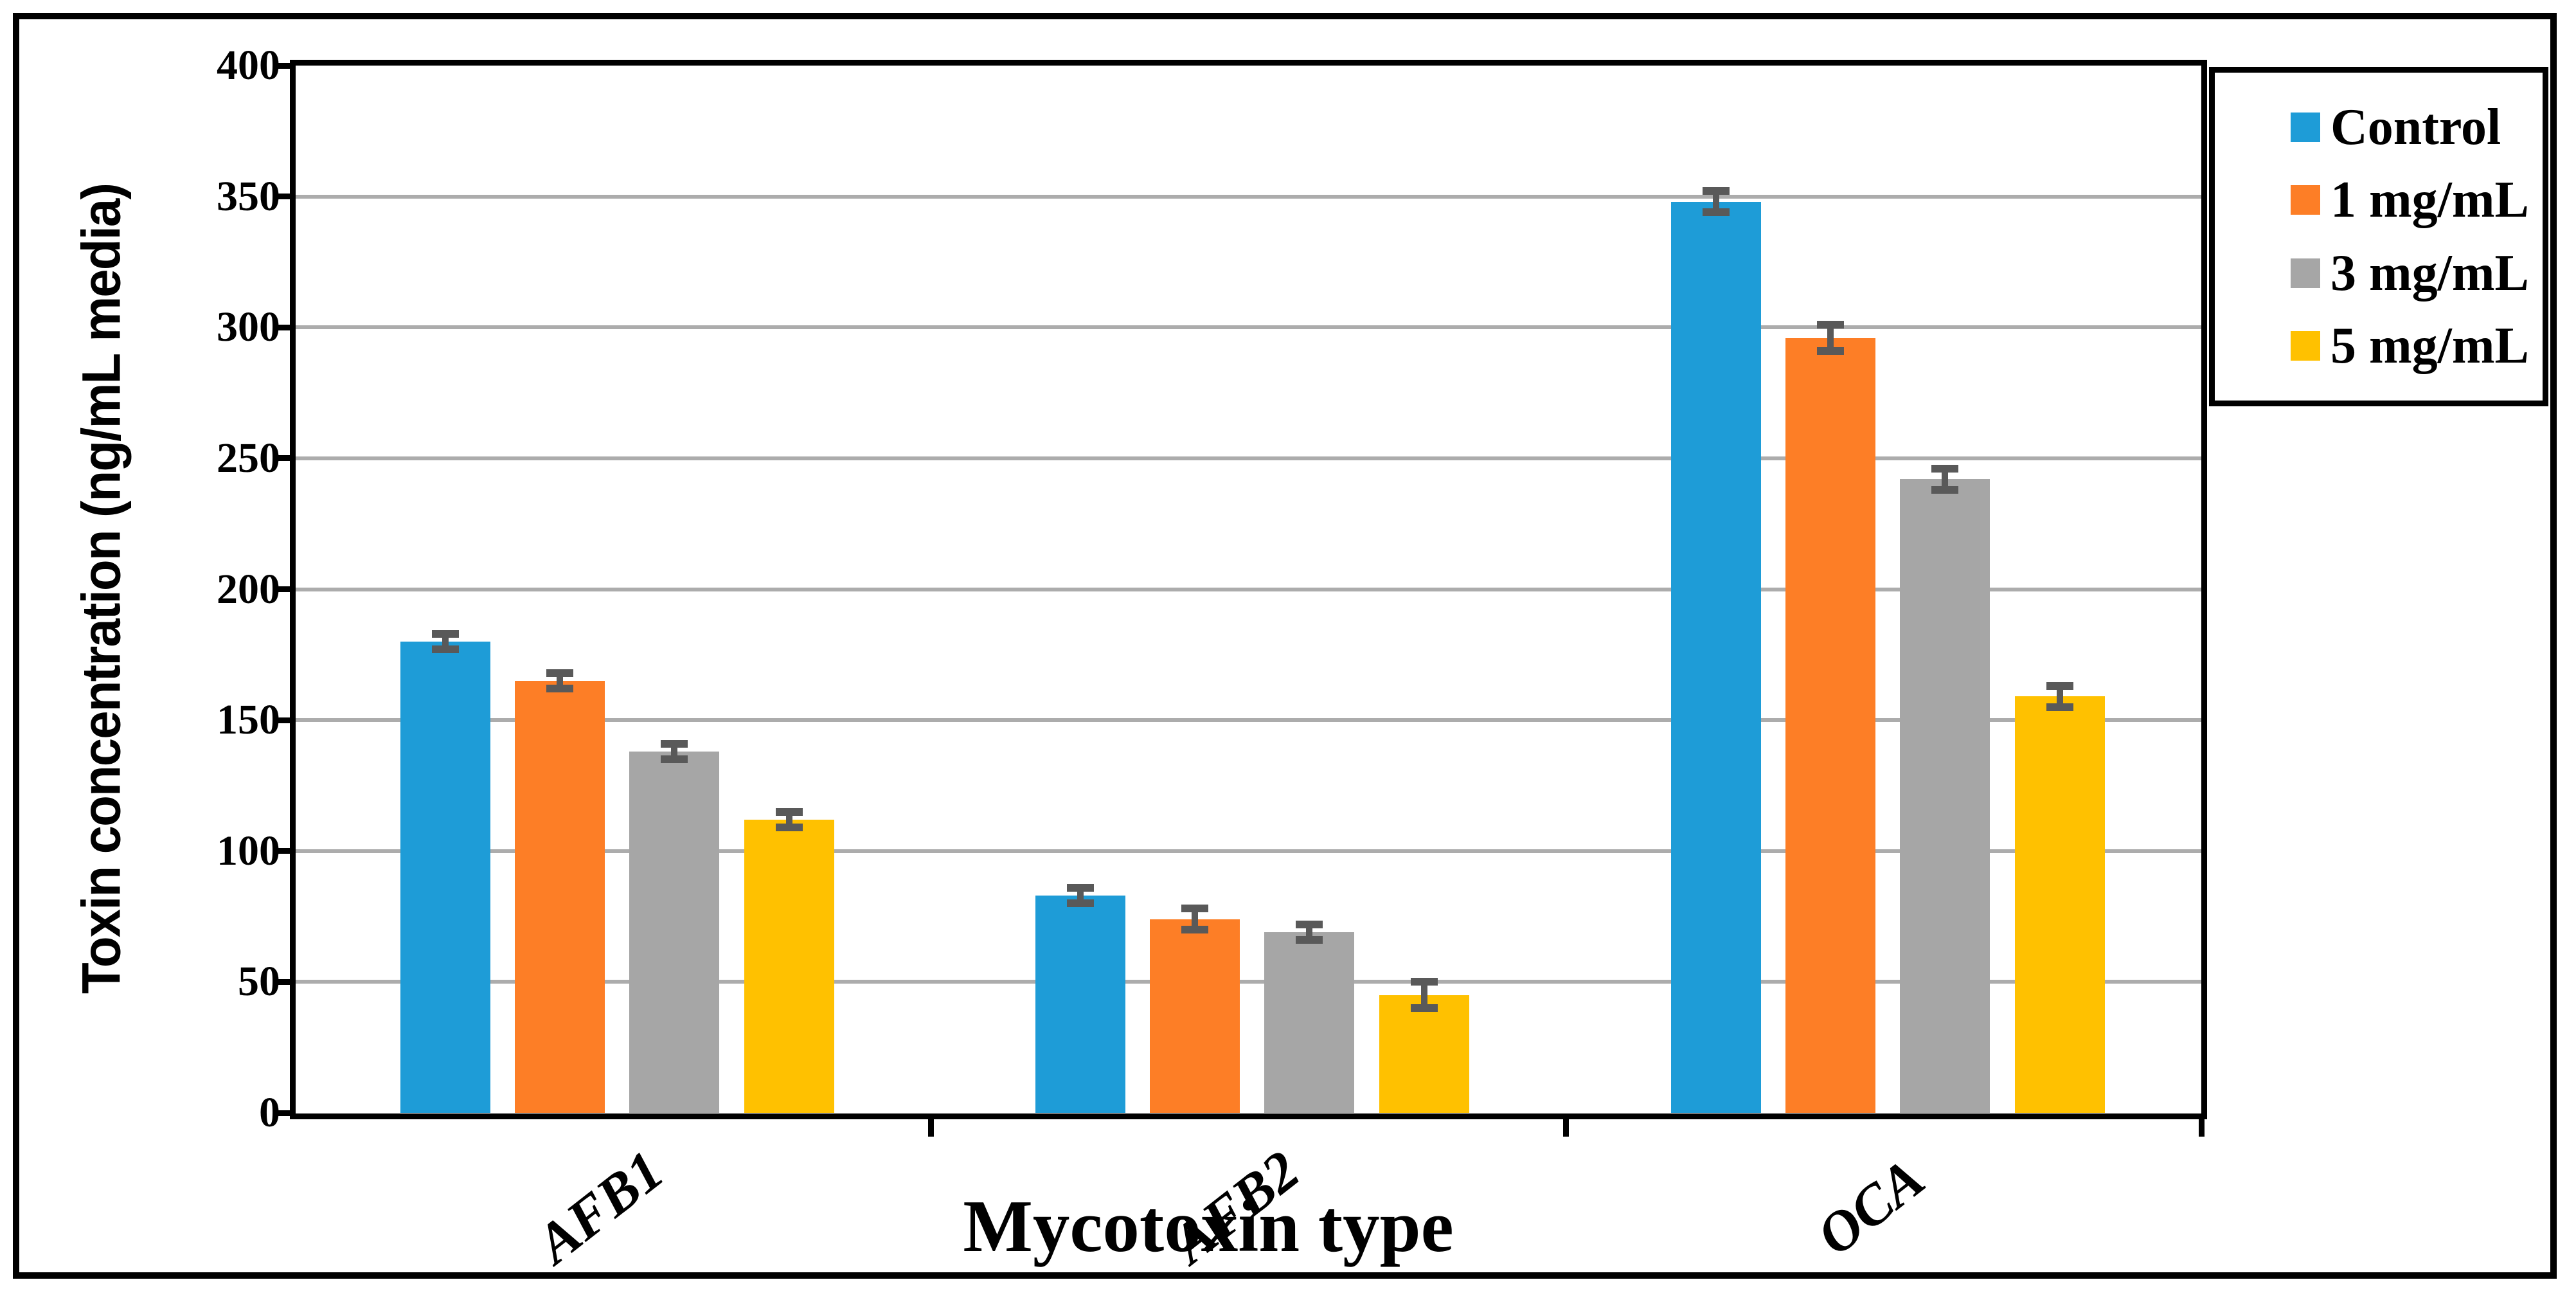  What do you see at coordinates (2429, 200) in the screenshot?
I see `legend-label: 1 mg/mL` at bounding box center [2429, 200].